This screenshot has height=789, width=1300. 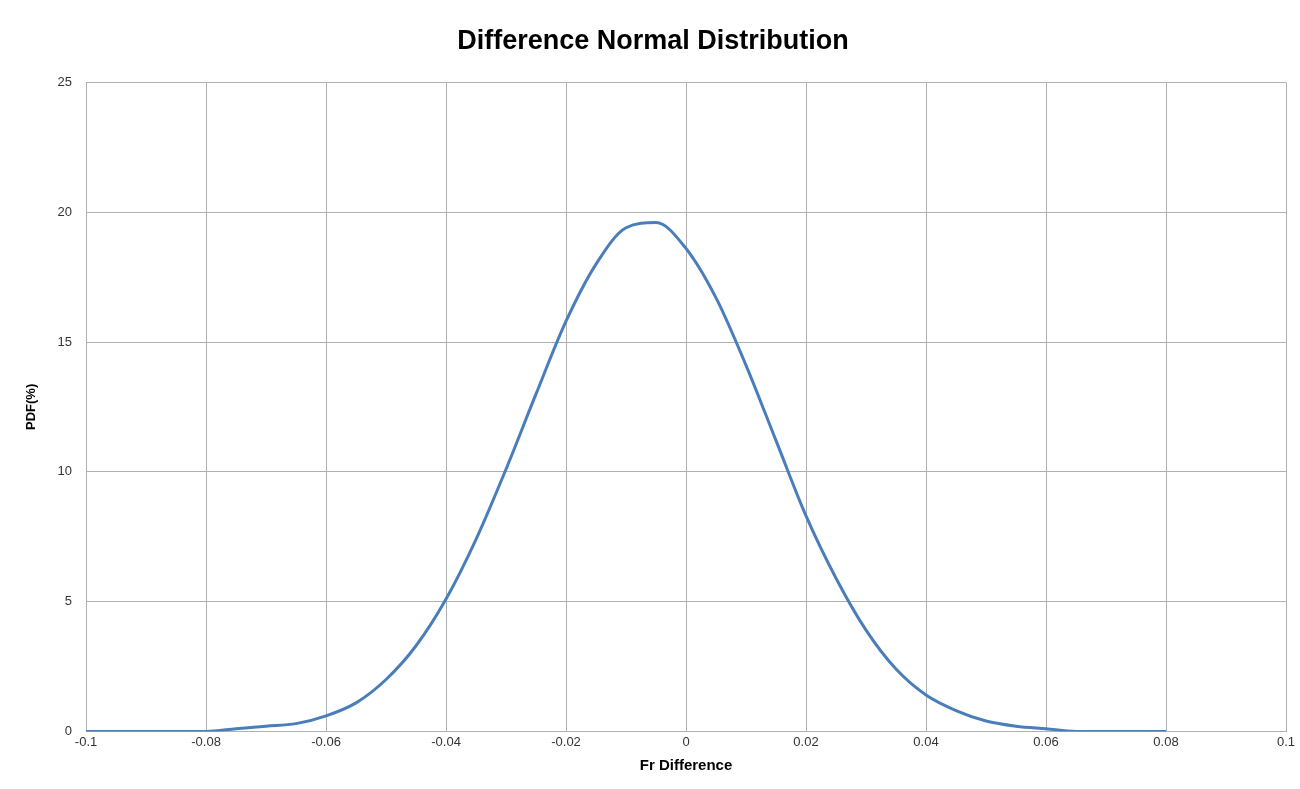 I want to click on y-tick-label: 10, so click(x=65, y=471).